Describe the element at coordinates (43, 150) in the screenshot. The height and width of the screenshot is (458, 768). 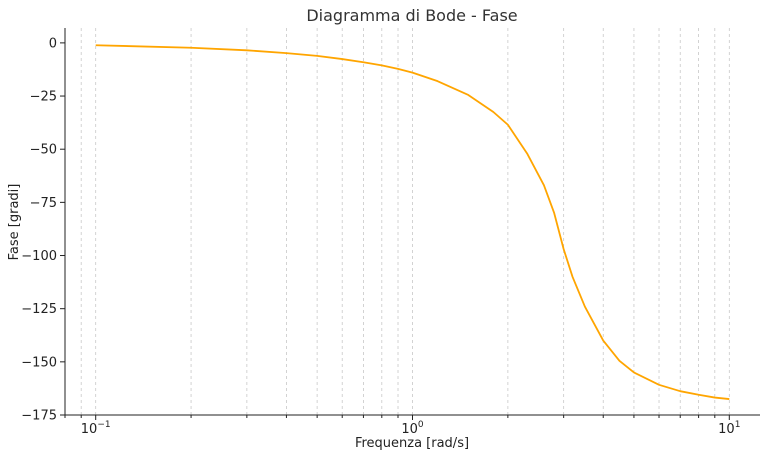
I see `y-tick-label: −50` at that location.